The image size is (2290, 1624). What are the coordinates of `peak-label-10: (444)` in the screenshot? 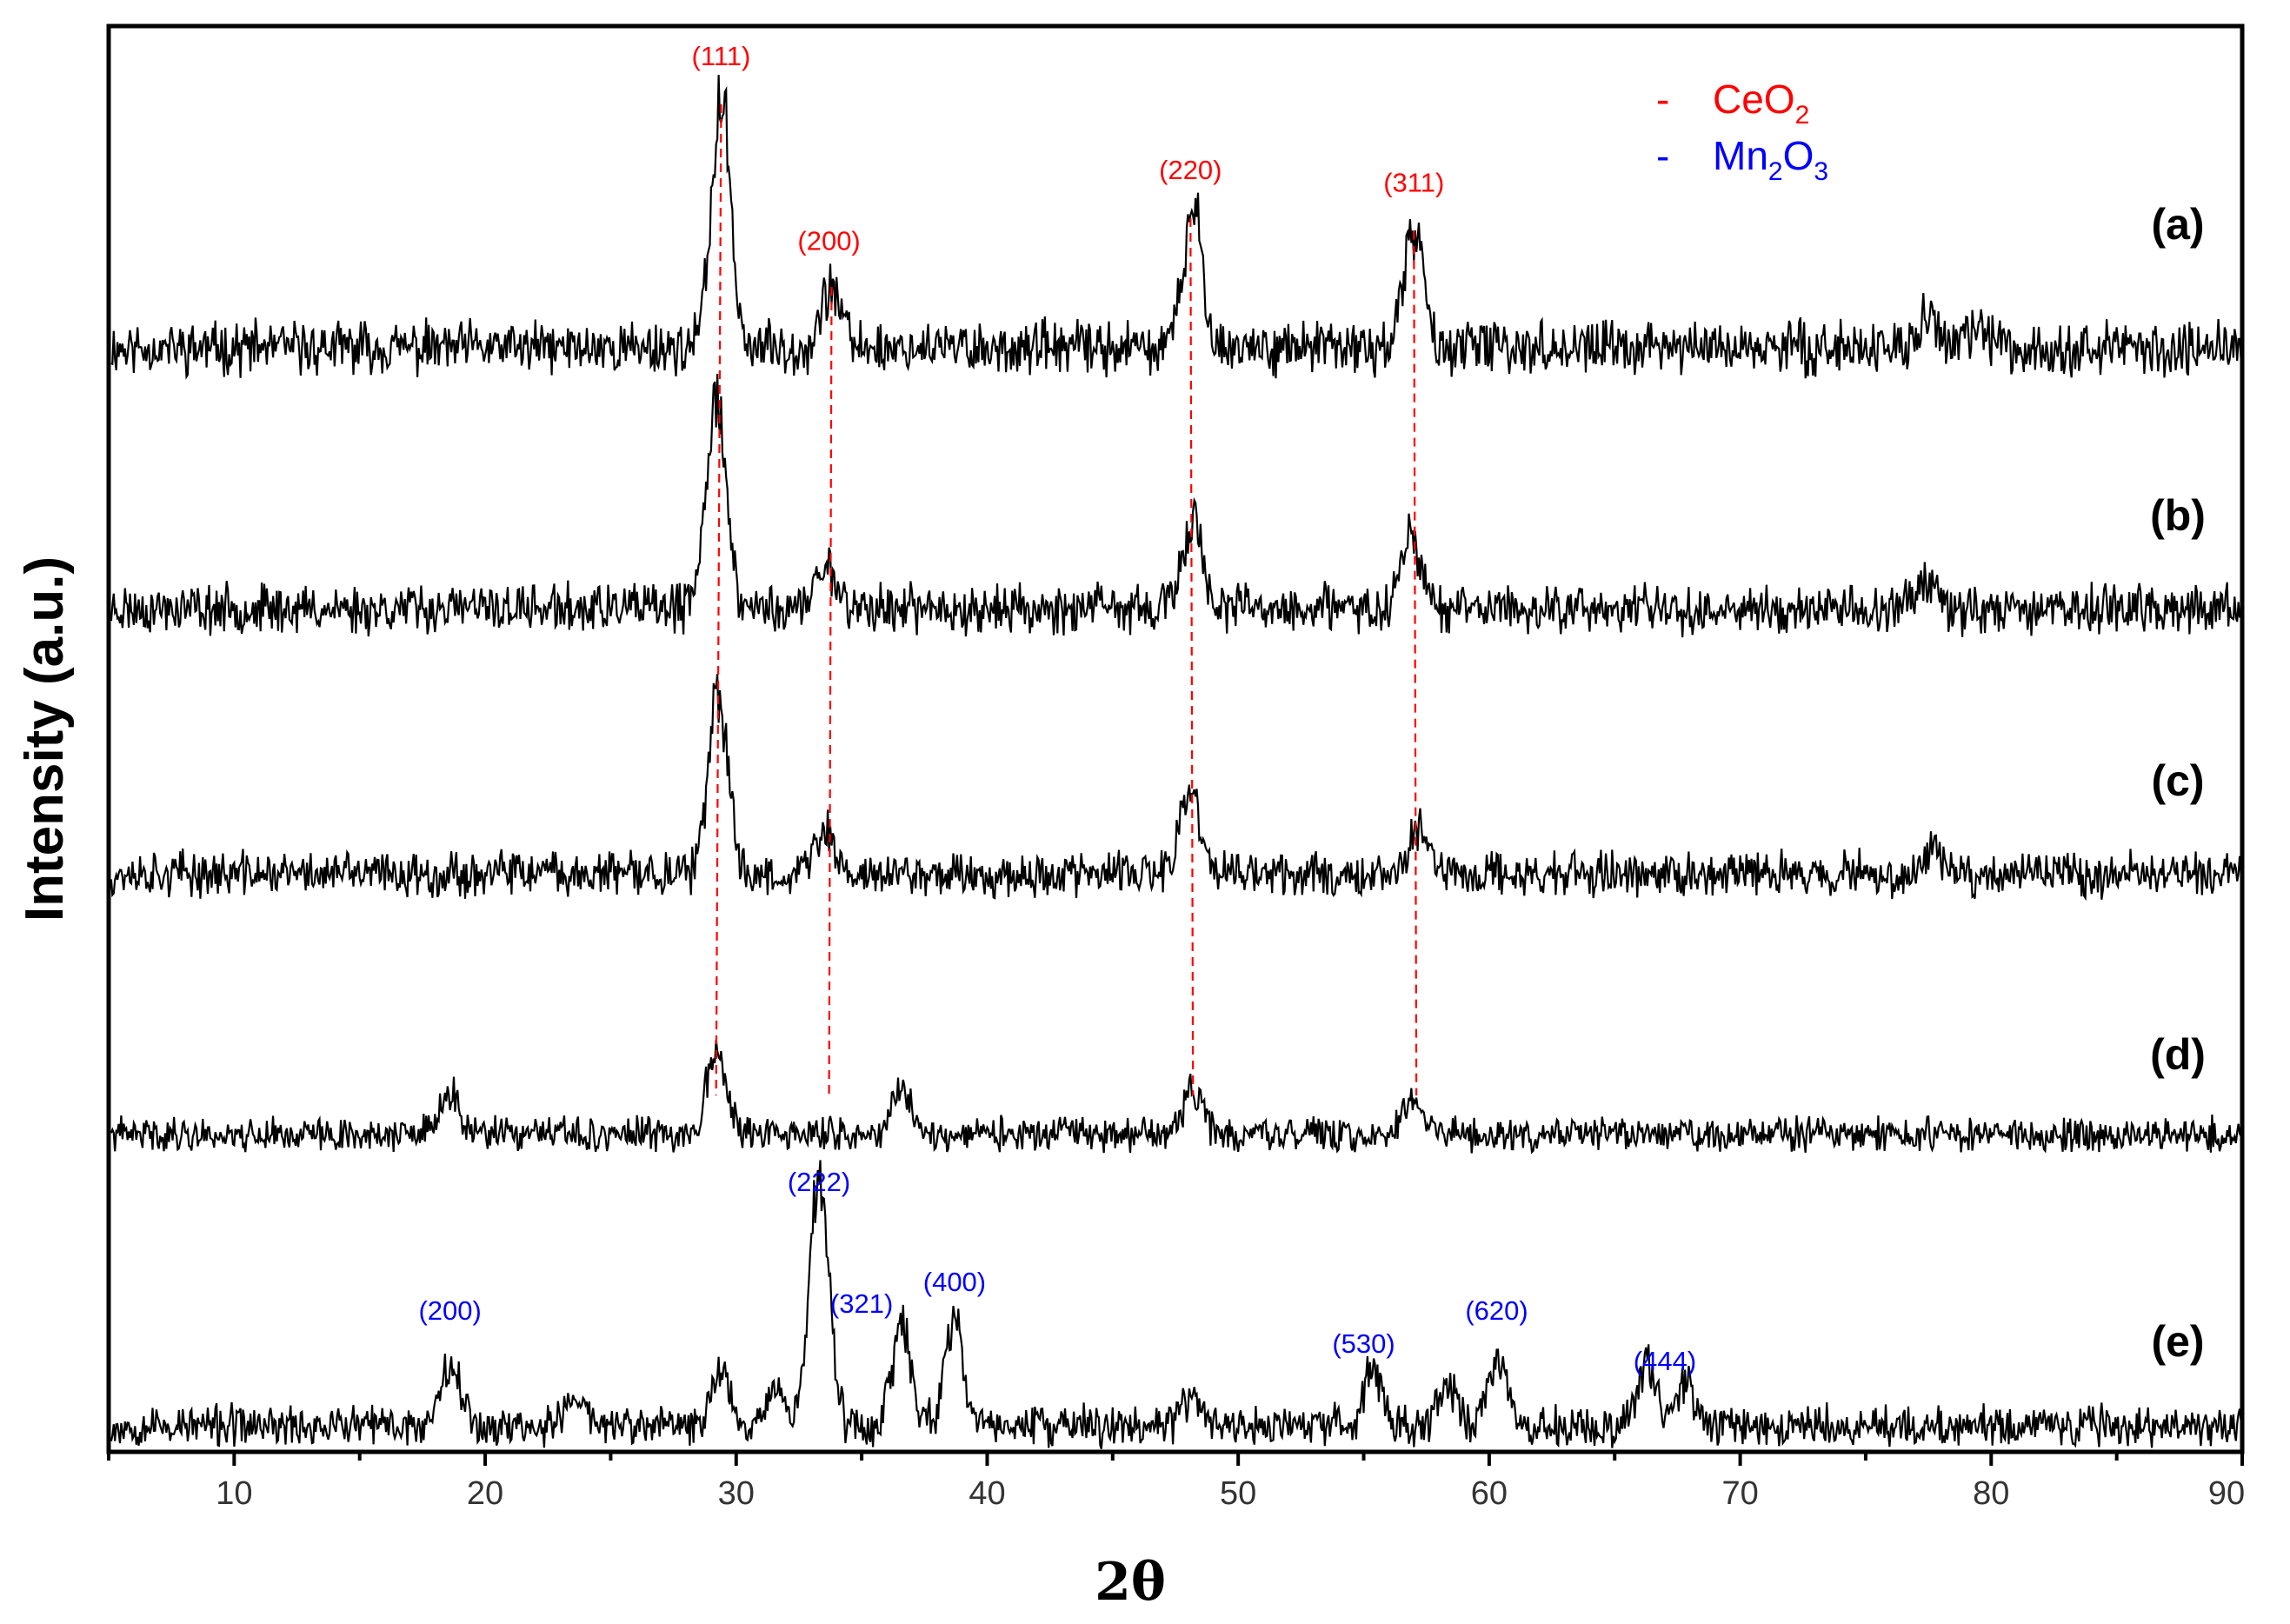 It's located at (1665, 1361).